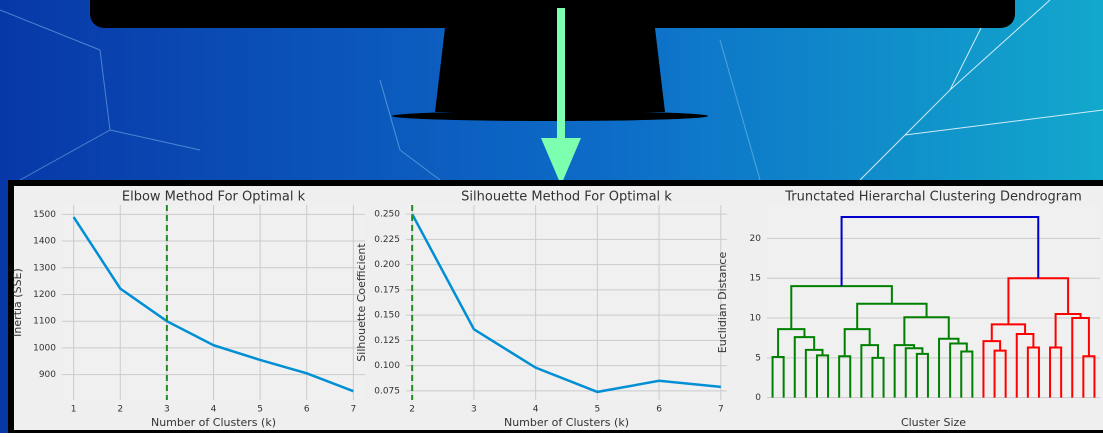 Image resolution: width=1103 pixels, height=437 pixels. I want to click on y-tick-label: 0.100, so click(387, 366).